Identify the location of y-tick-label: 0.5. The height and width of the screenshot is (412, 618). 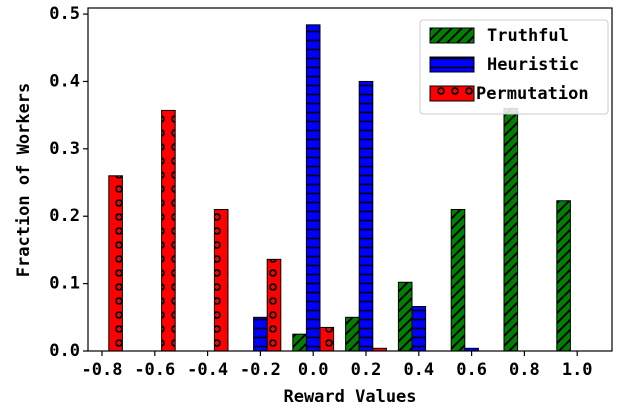
(64, 14).